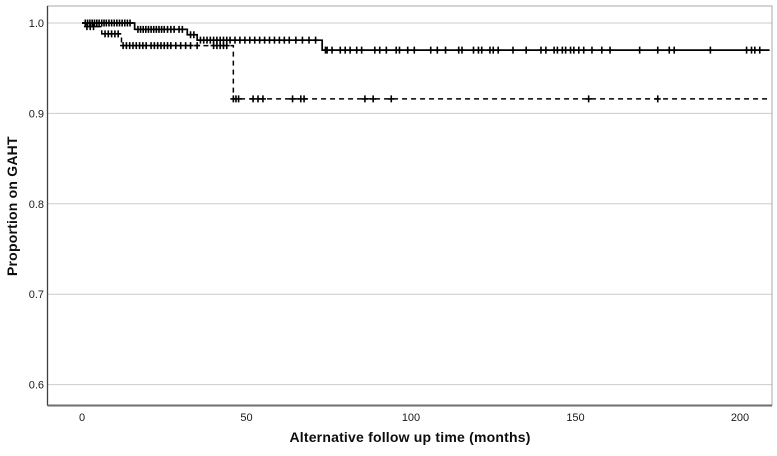 Image resolution: width=777 pixels, height=456 pixels. What do you see at coordinates (36, 295) in the screenshot?
I see `y-tick-label: 0.7` at bounding box center [36, 295].